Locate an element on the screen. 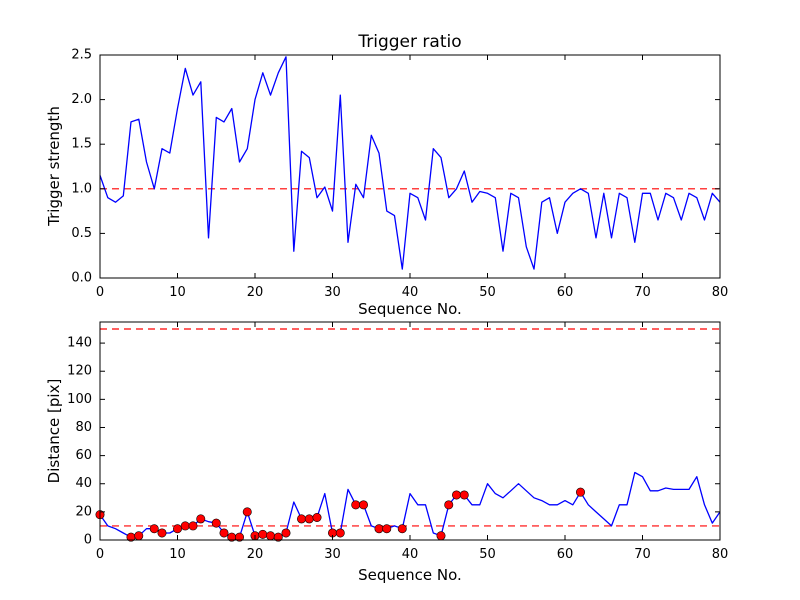 The height and width of the screenshot is (600, 800). svg-text: 0.0 is located at coordinates (81, 278).